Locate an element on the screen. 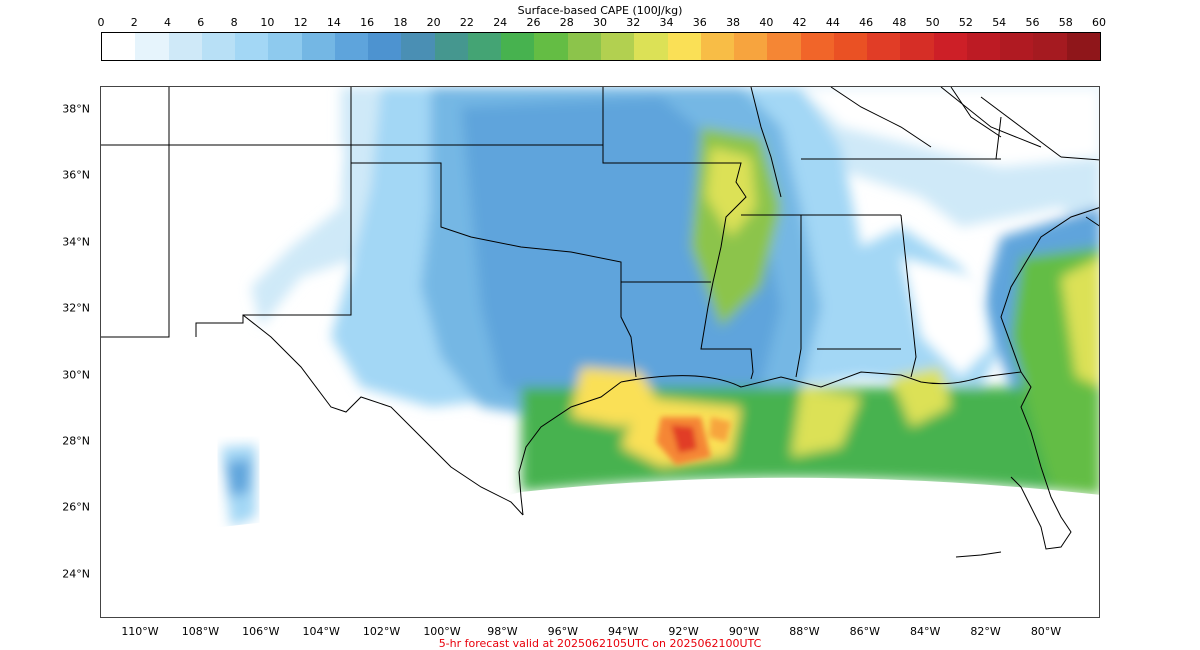 This screenshot has height=650, width=1200. longitude-label: 108°W is located at coordinates (200, 631).